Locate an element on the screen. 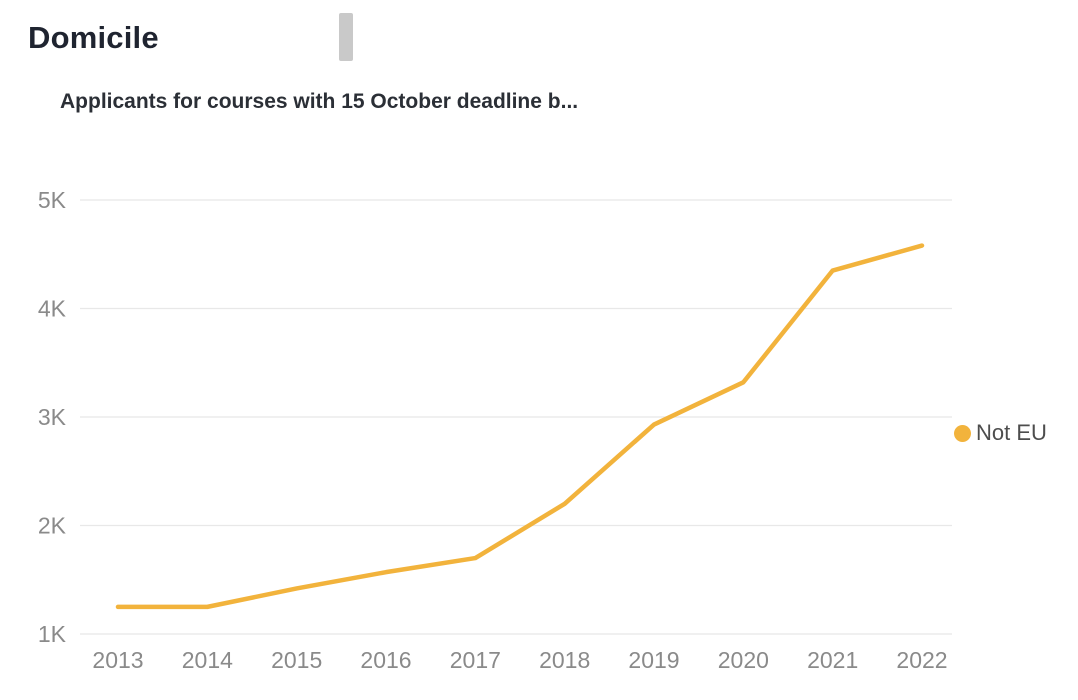  x-axis-tick-label: 2014 is located at coordinates (207, 660).